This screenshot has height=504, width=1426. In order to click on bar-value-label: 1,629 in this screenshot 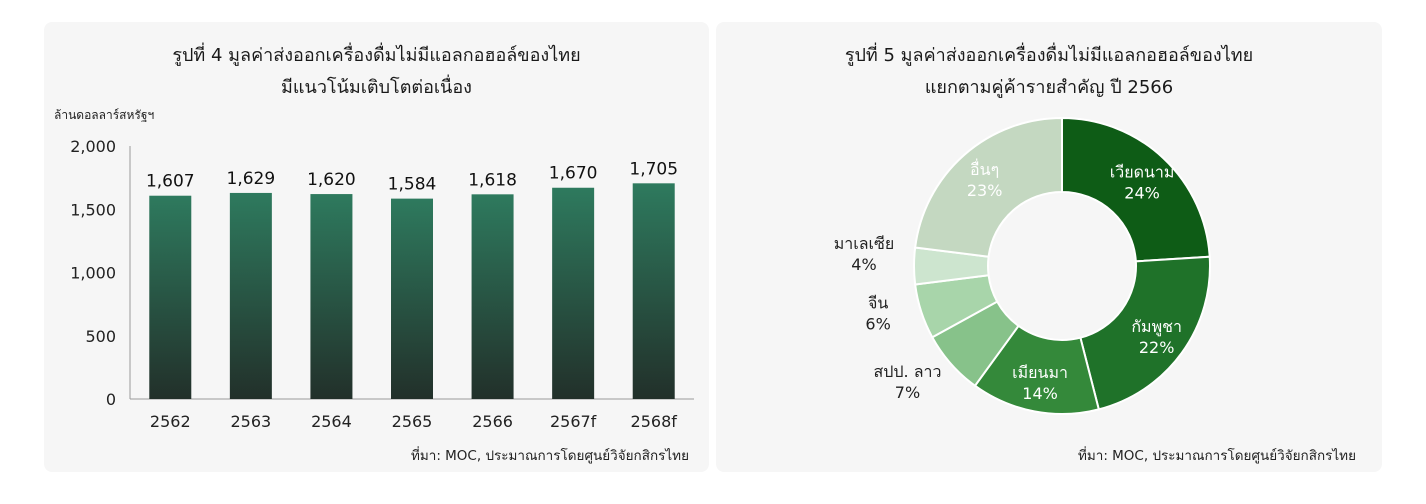, I will do `click(251, 179)`.